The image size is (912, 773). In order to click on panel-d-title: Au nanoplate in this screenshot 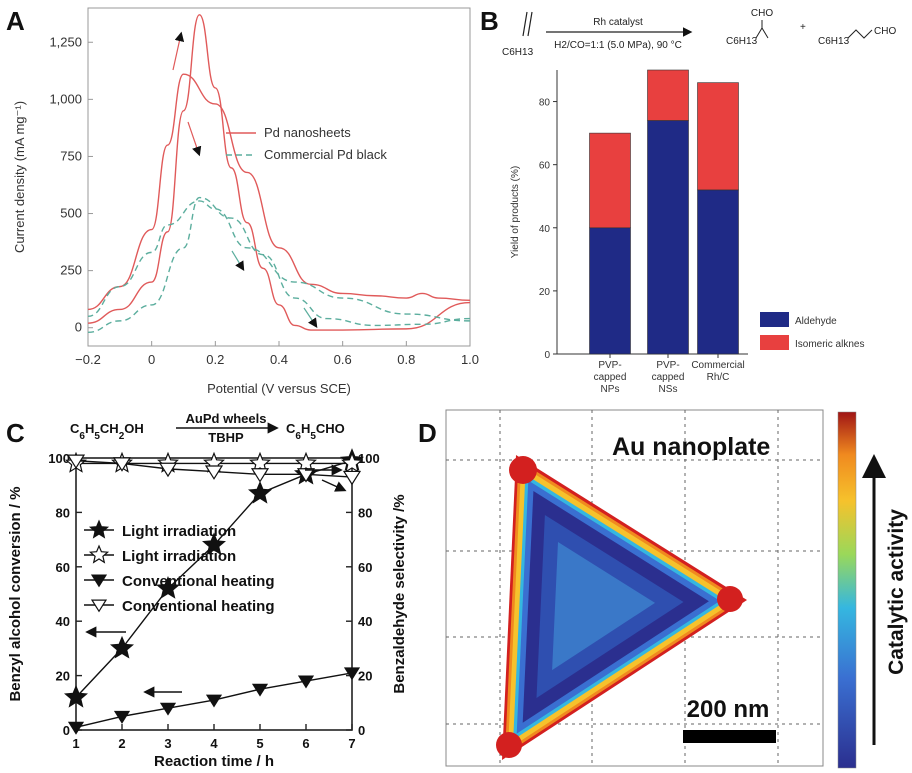, I will do `click(691, 447)`.